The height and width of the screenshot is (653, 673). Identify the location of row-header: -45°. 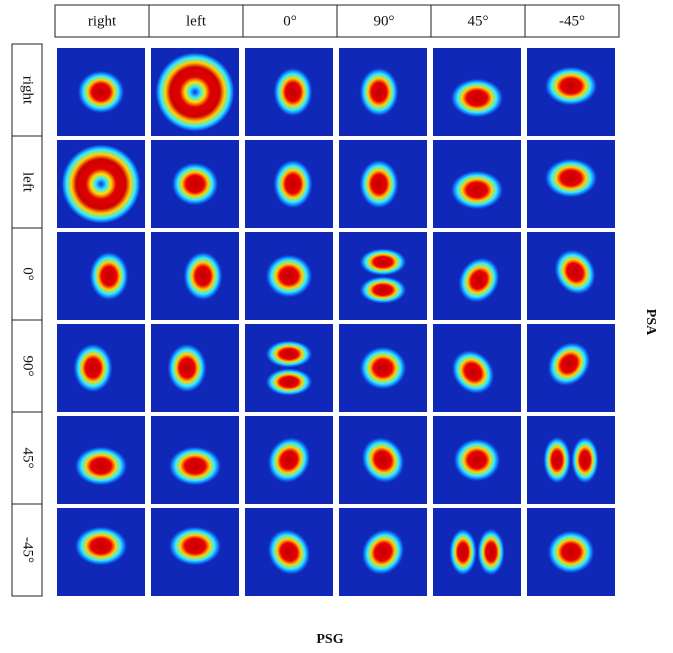
(28, 550).